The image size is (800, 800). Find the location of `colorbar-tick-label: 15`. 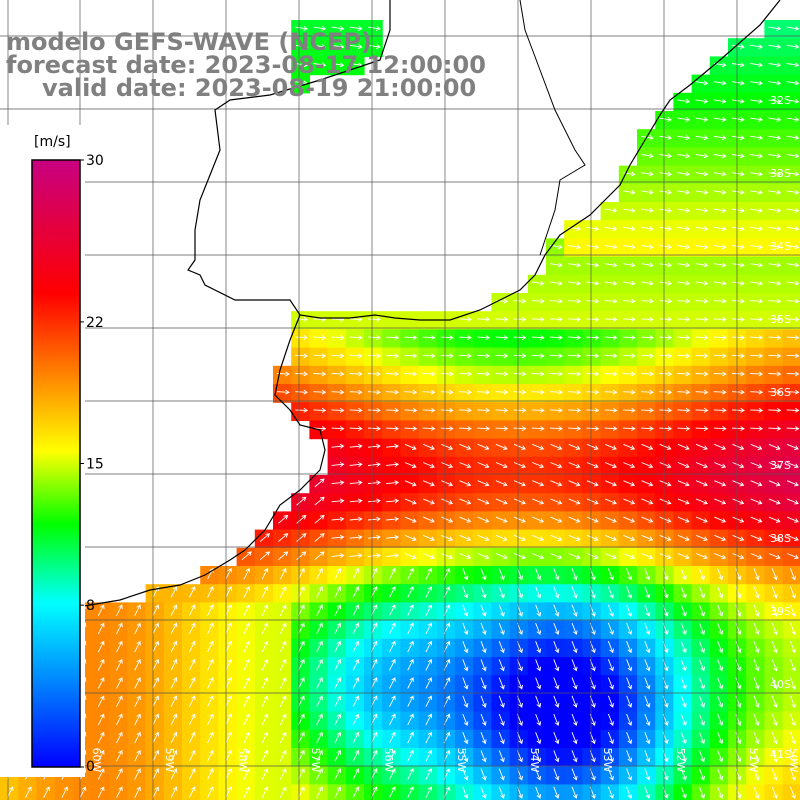

colorbar-tick-label: 15 is located at coordinates (95, 465).